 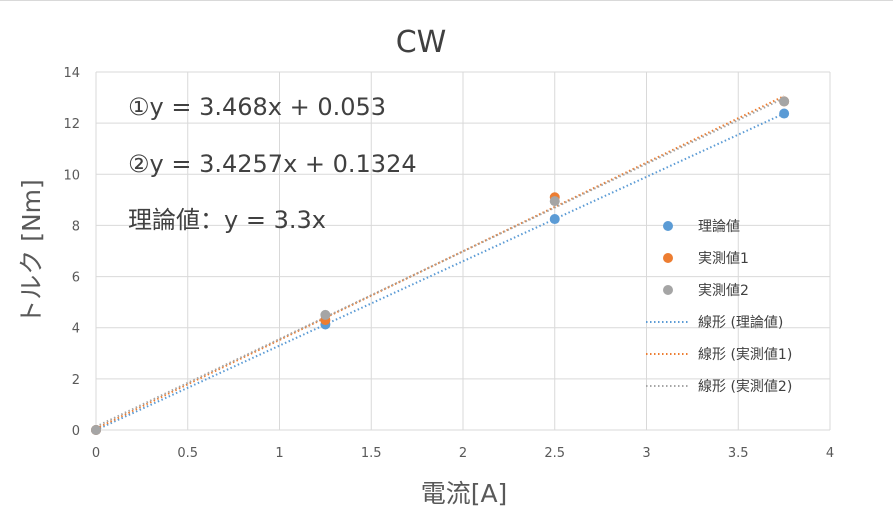 I want to click on y-tick-label: 2, so click(x=76, y=380).